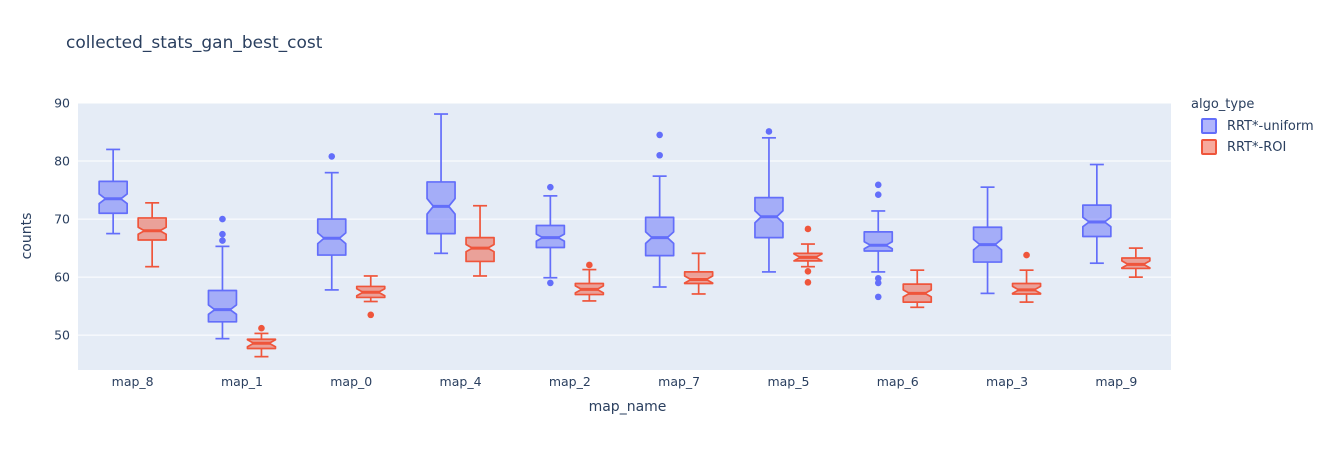  What do you see at coordinates (194, 43) in the screenshot?
I see `chart-title: collected_stats_gan_best_cost` at bounding box center [194, 43].